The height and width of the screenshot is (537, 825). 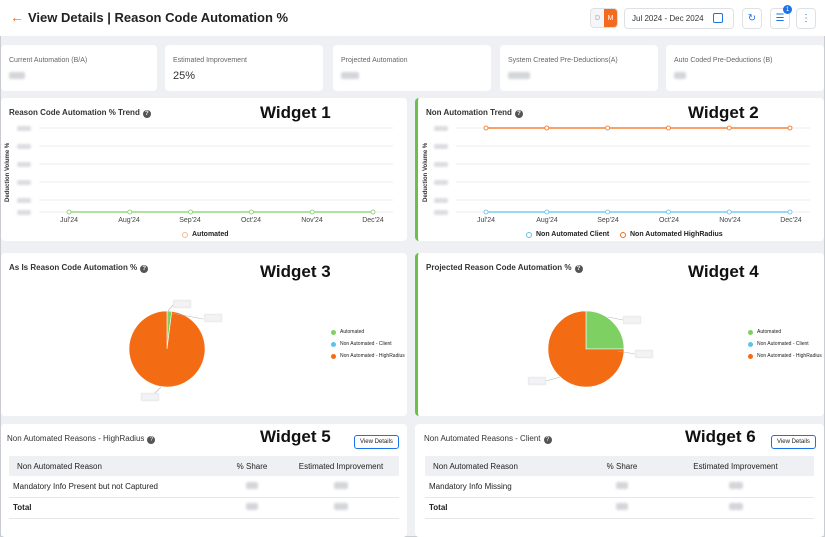 I want to click on toggle-day: D, so click(x=597, y=18).